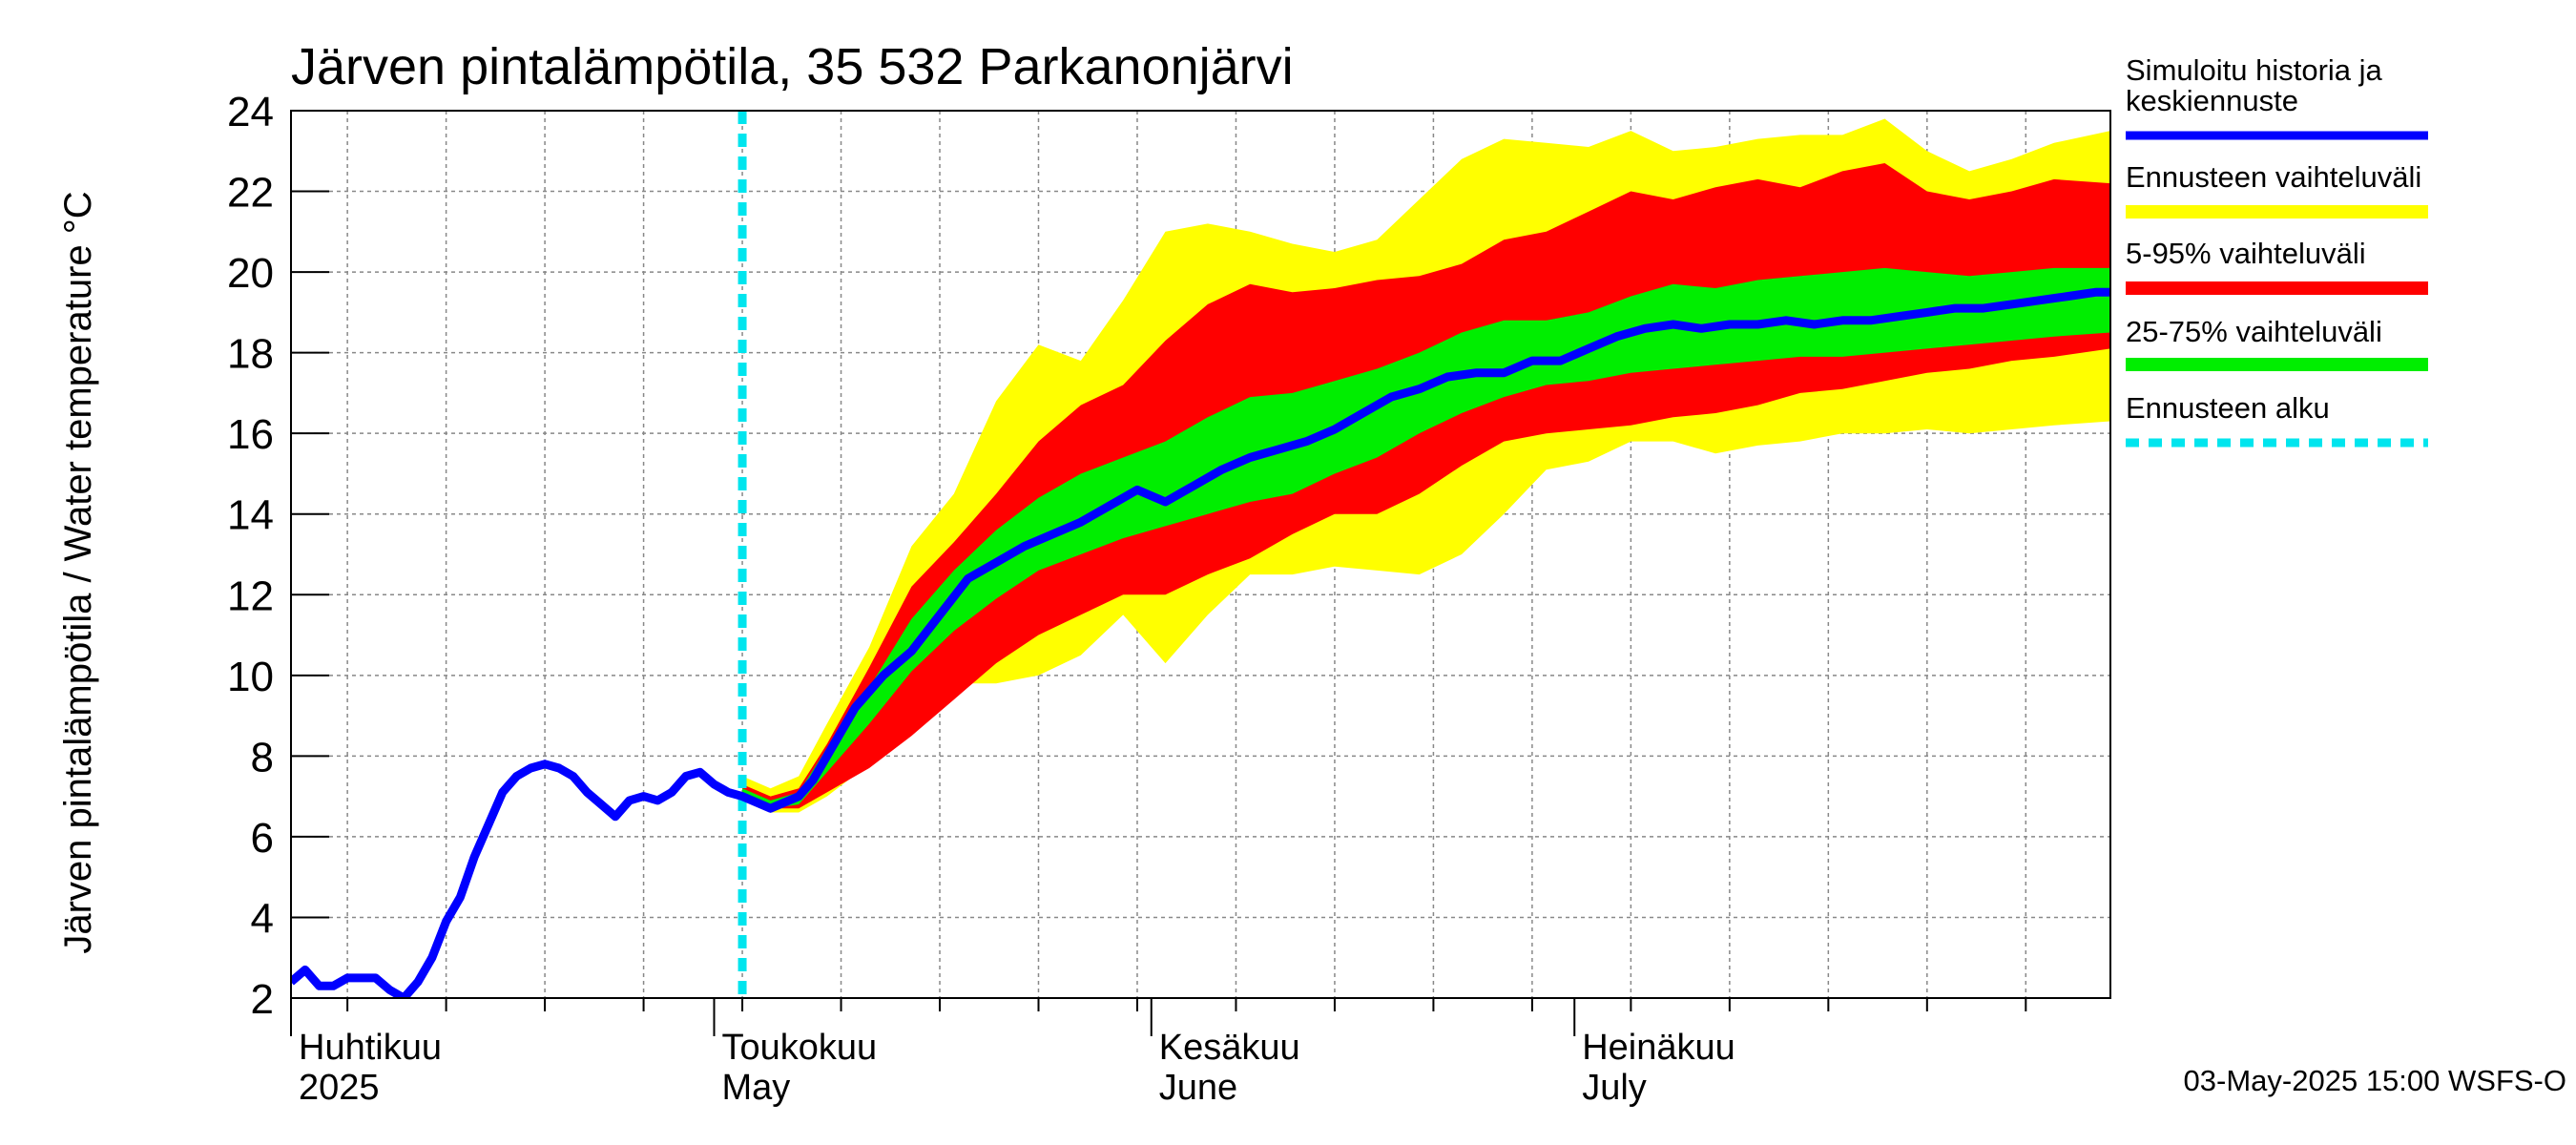 The height and width of the screenshot is (1145, 2576). I want to click on y-tick-label: 16, so click(250, 434).